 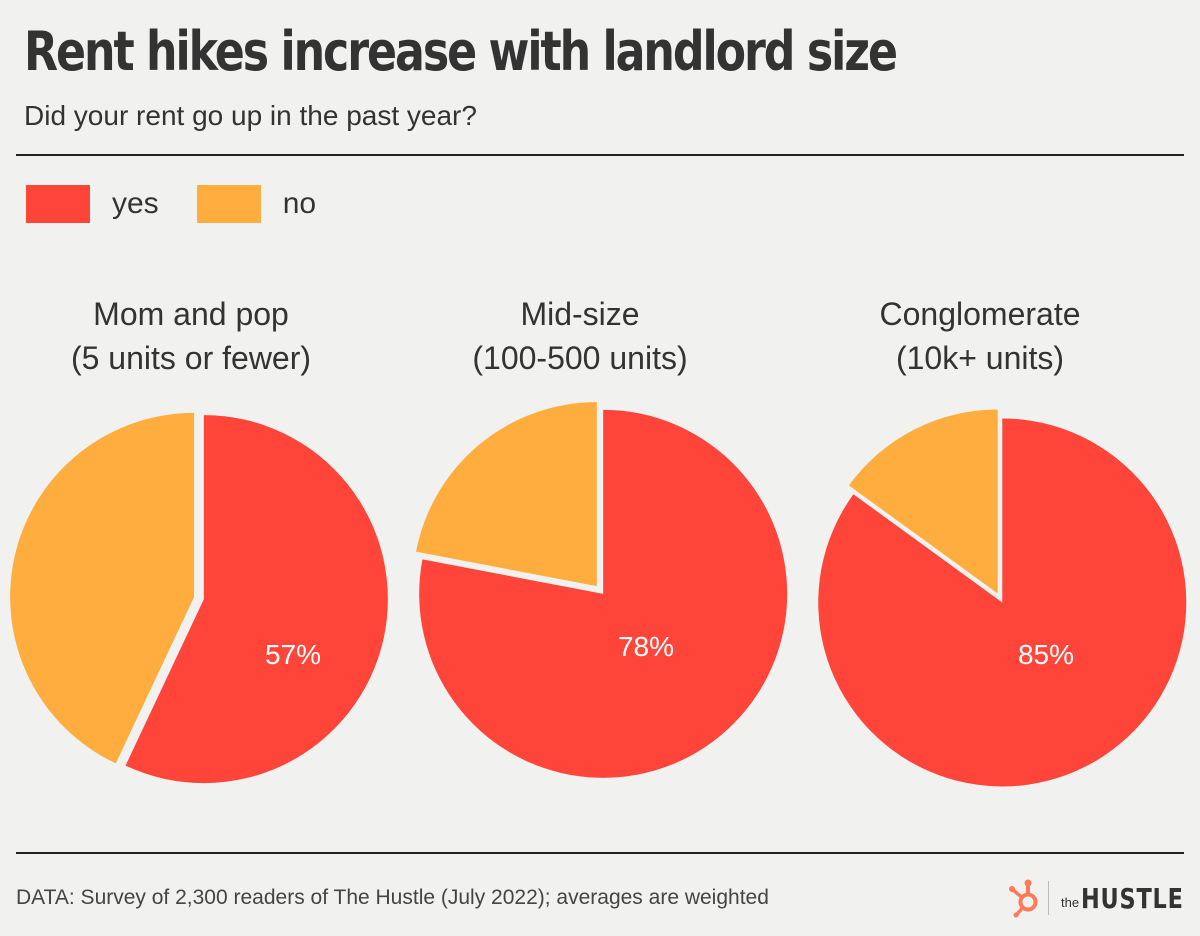 What do you see at coordinates (1002, 602) in the screenshot?
I see `pie-slice-yes-conglomerate` at bounding box center [1002, 602].